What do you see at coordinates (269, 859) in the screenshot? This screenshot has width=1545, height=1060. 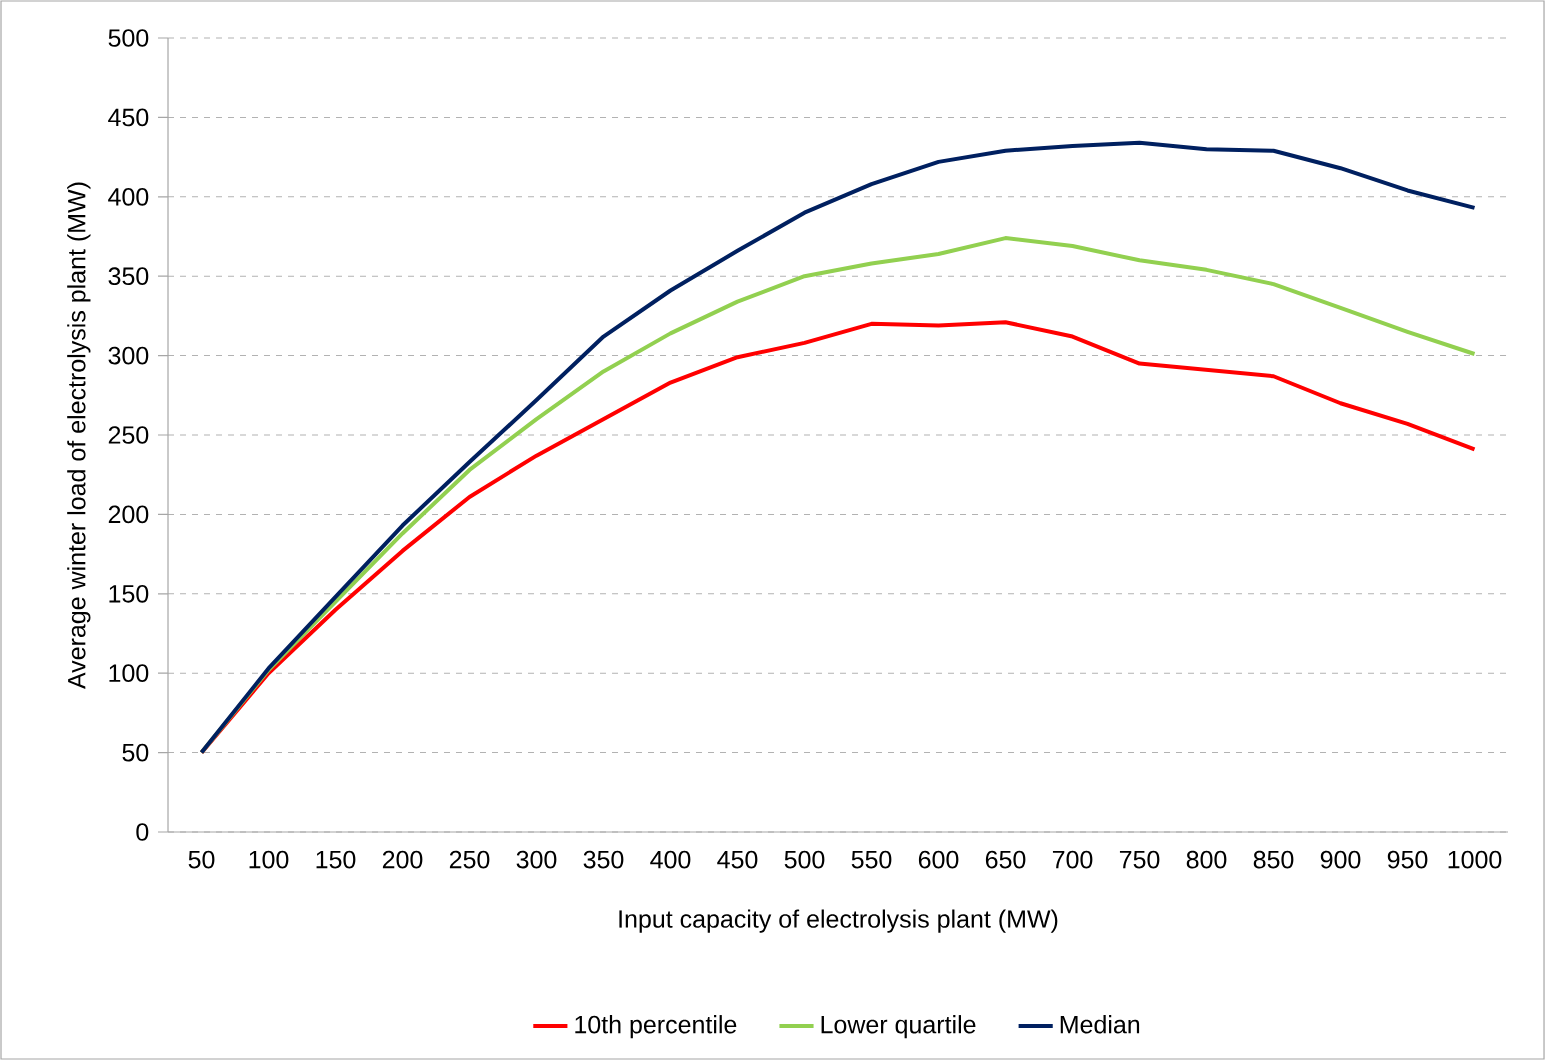 I see `x-tick-label: 100` at bounding box center [269, 859].